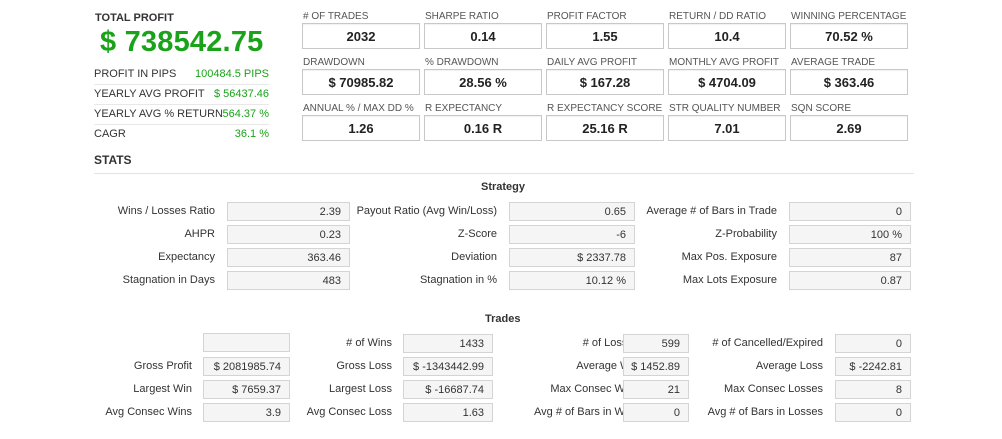 This screenshot has width=1002, height=439. Describe the element at coordinates (483, 82) in the screenshot. I see `metric-value: 28.56 %` at that location.